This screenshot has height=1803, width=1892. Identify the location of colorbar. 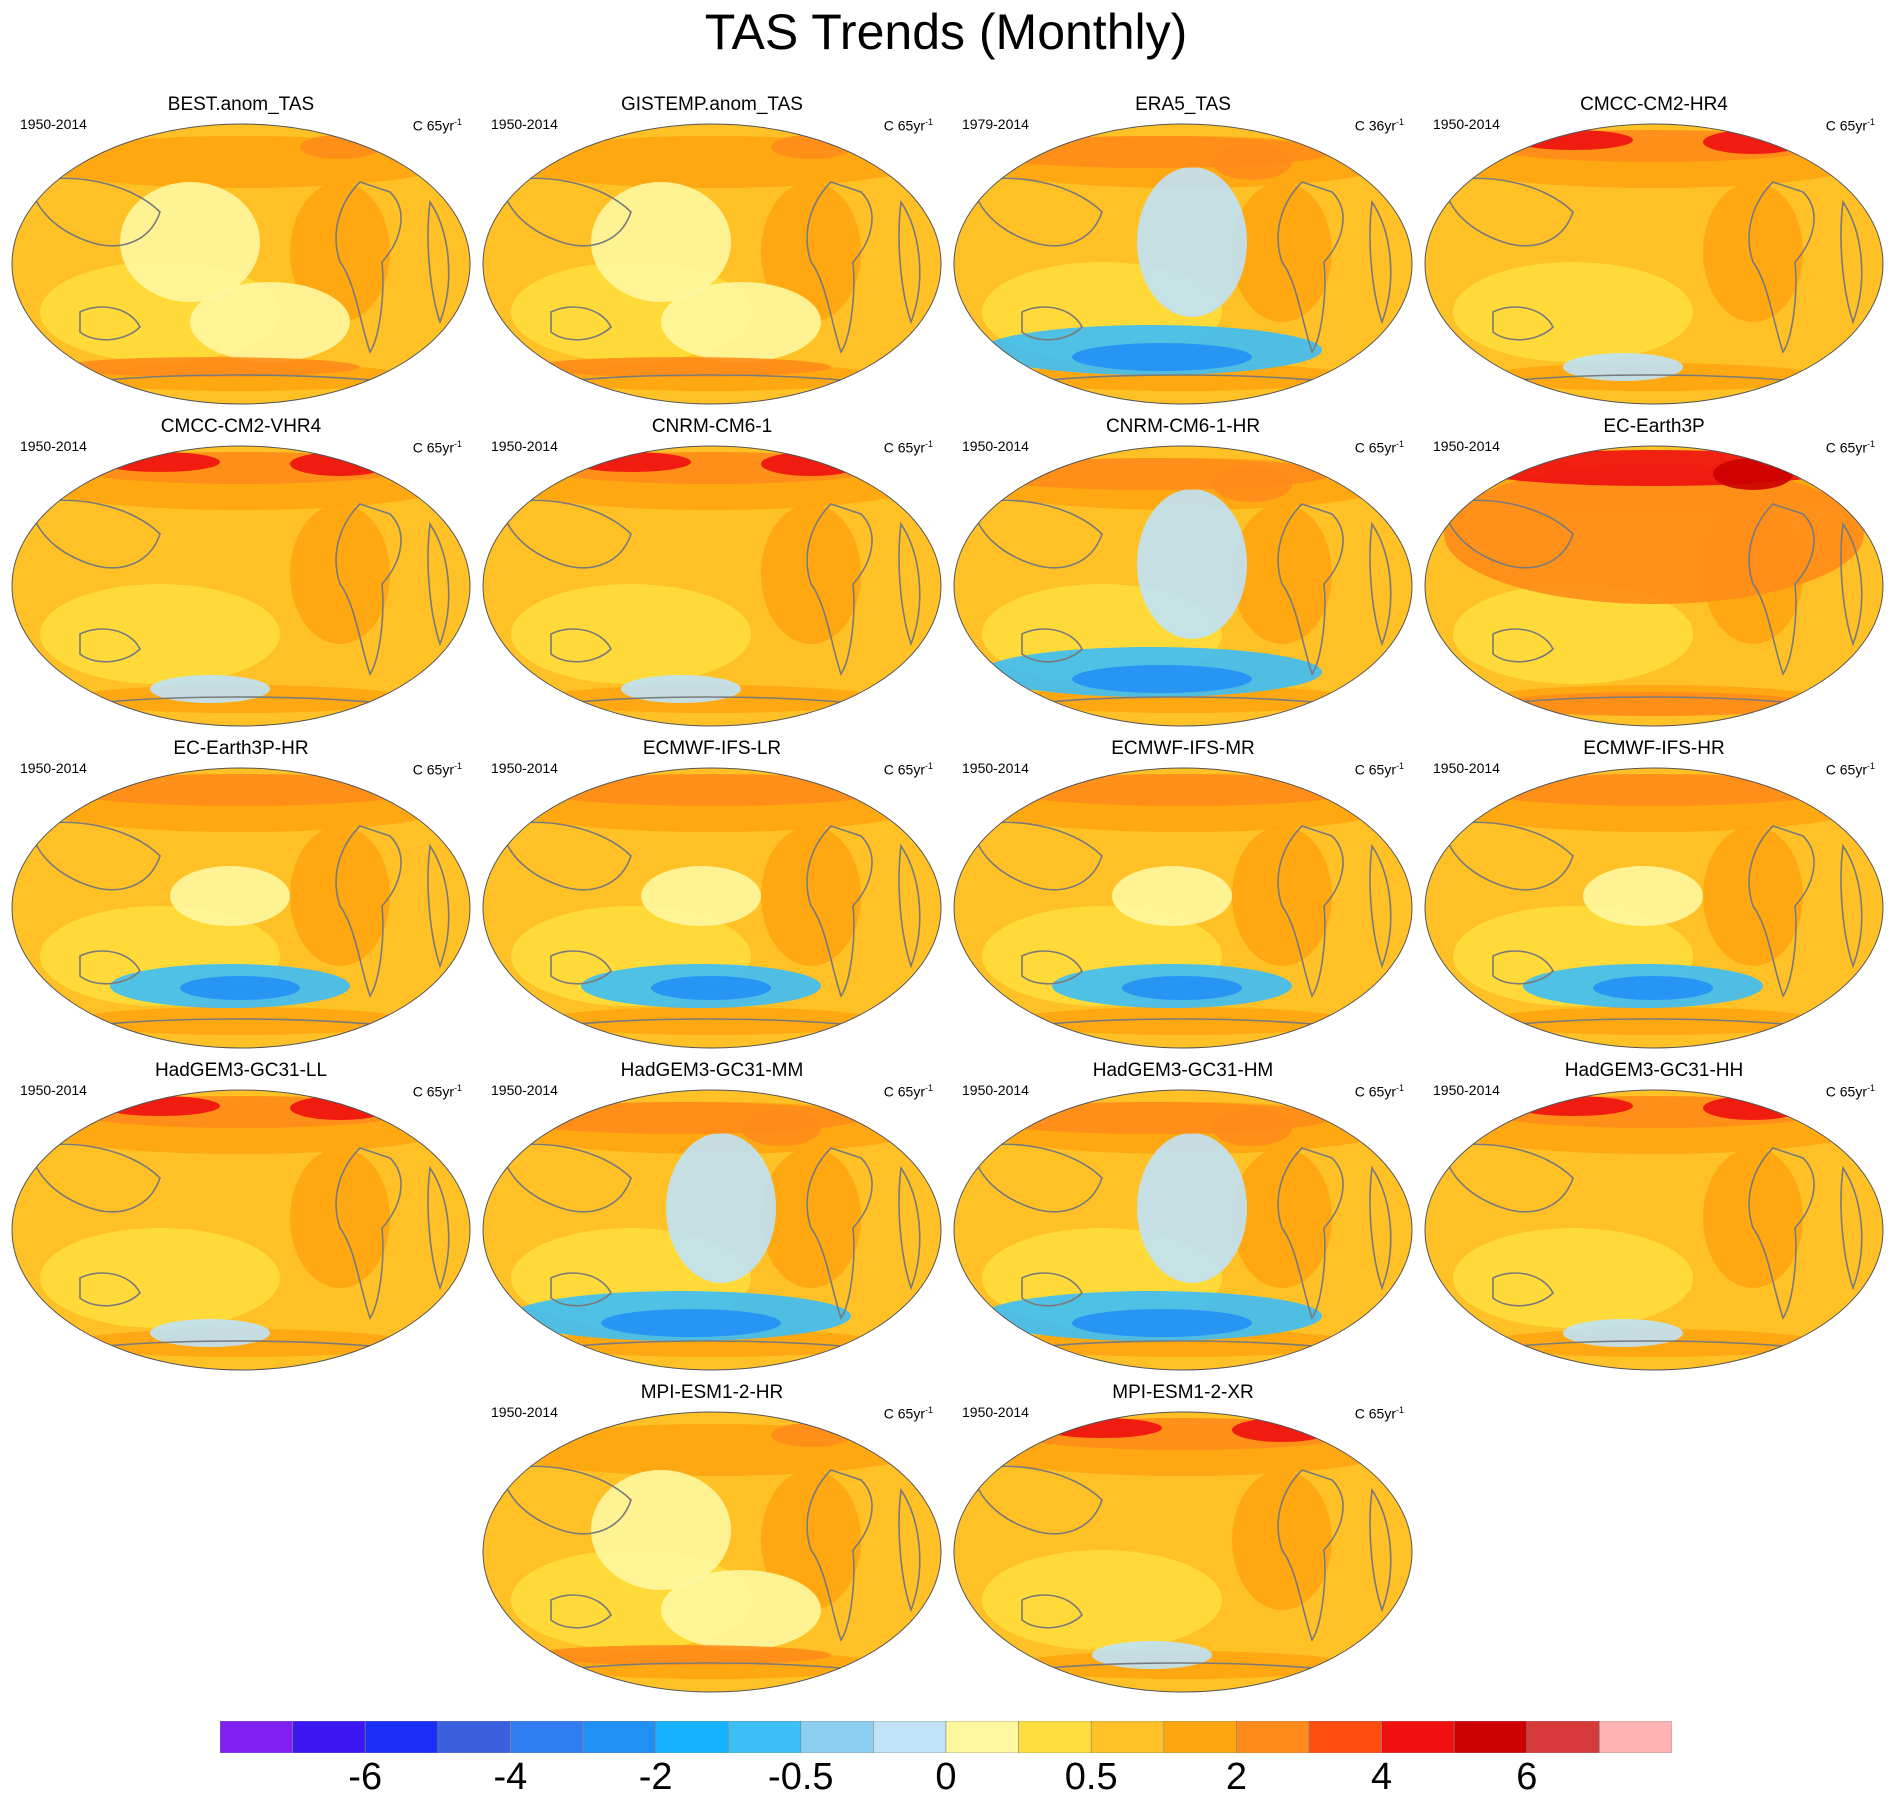
(946, 1737).